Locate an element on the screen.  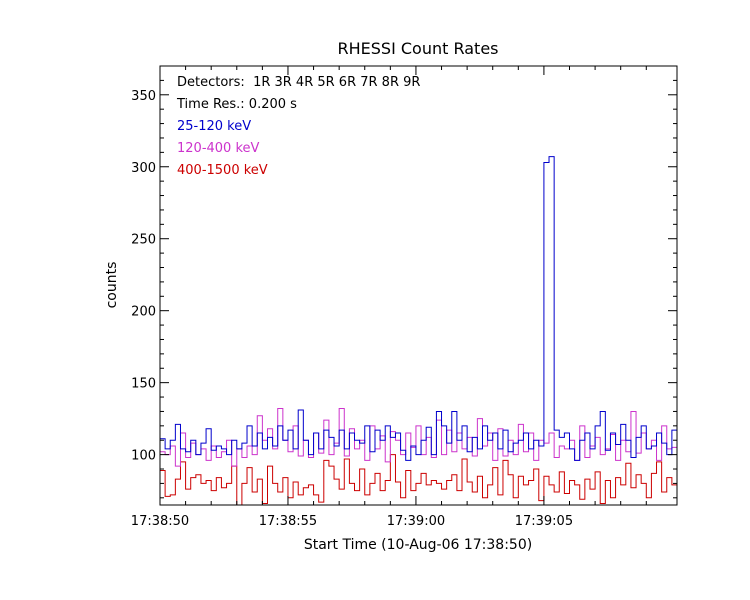
annotation-time-resolution: Time Res.: 0.200 s is located at coordinates (236, 104).